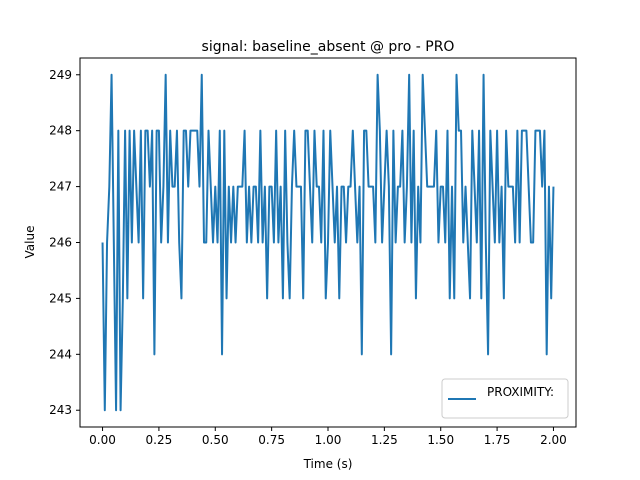  Describe the element at coordinates (60, 298) in the screenshot. I see `y-tick-label: 245` at that location.